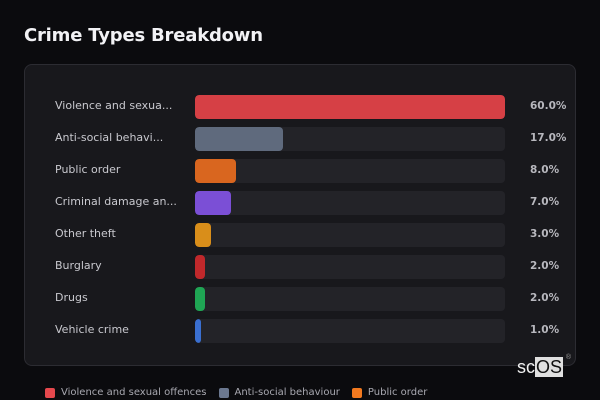  What do you see at coordinates (78, 265) in the screenshot?
I see `bar-label: Burglary` at bounding box center [78, 265].